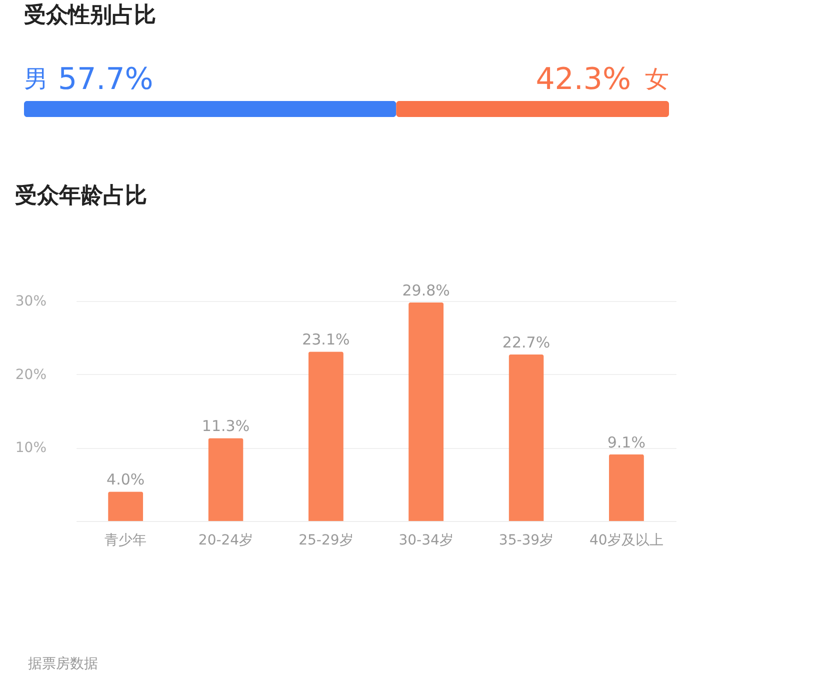  I want to click on x-tick-label: 40岁及以上, so click(627, 540).